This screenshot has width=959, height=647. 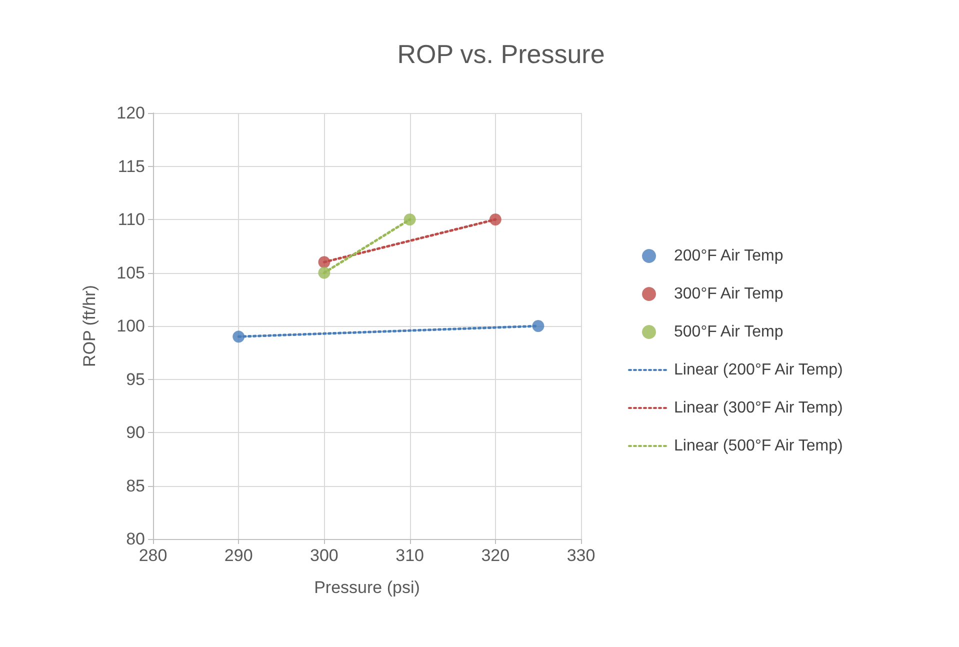 I want to click on y-axis-title: ROP (ft/hr), so click(x=89, y=326).